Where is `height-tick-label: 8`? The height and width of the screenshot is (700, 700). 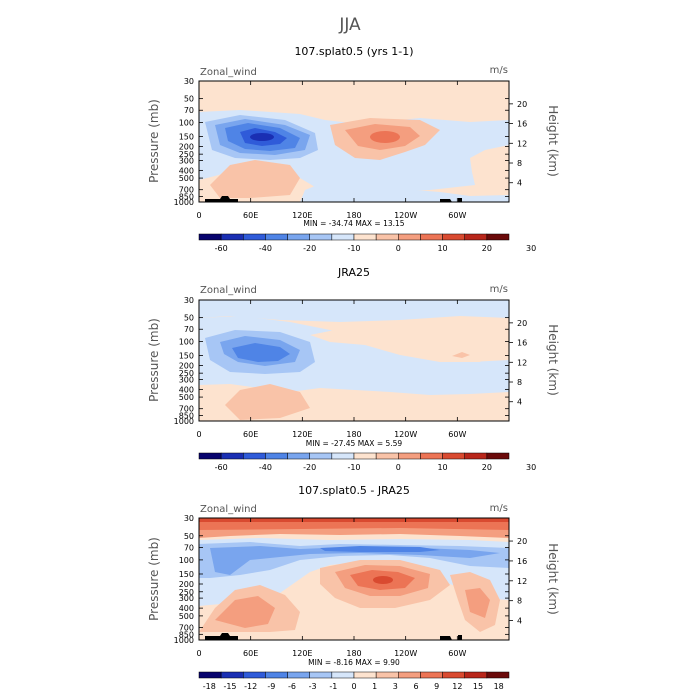
height-tick-label: 8 is located at coordinates (519, 601).